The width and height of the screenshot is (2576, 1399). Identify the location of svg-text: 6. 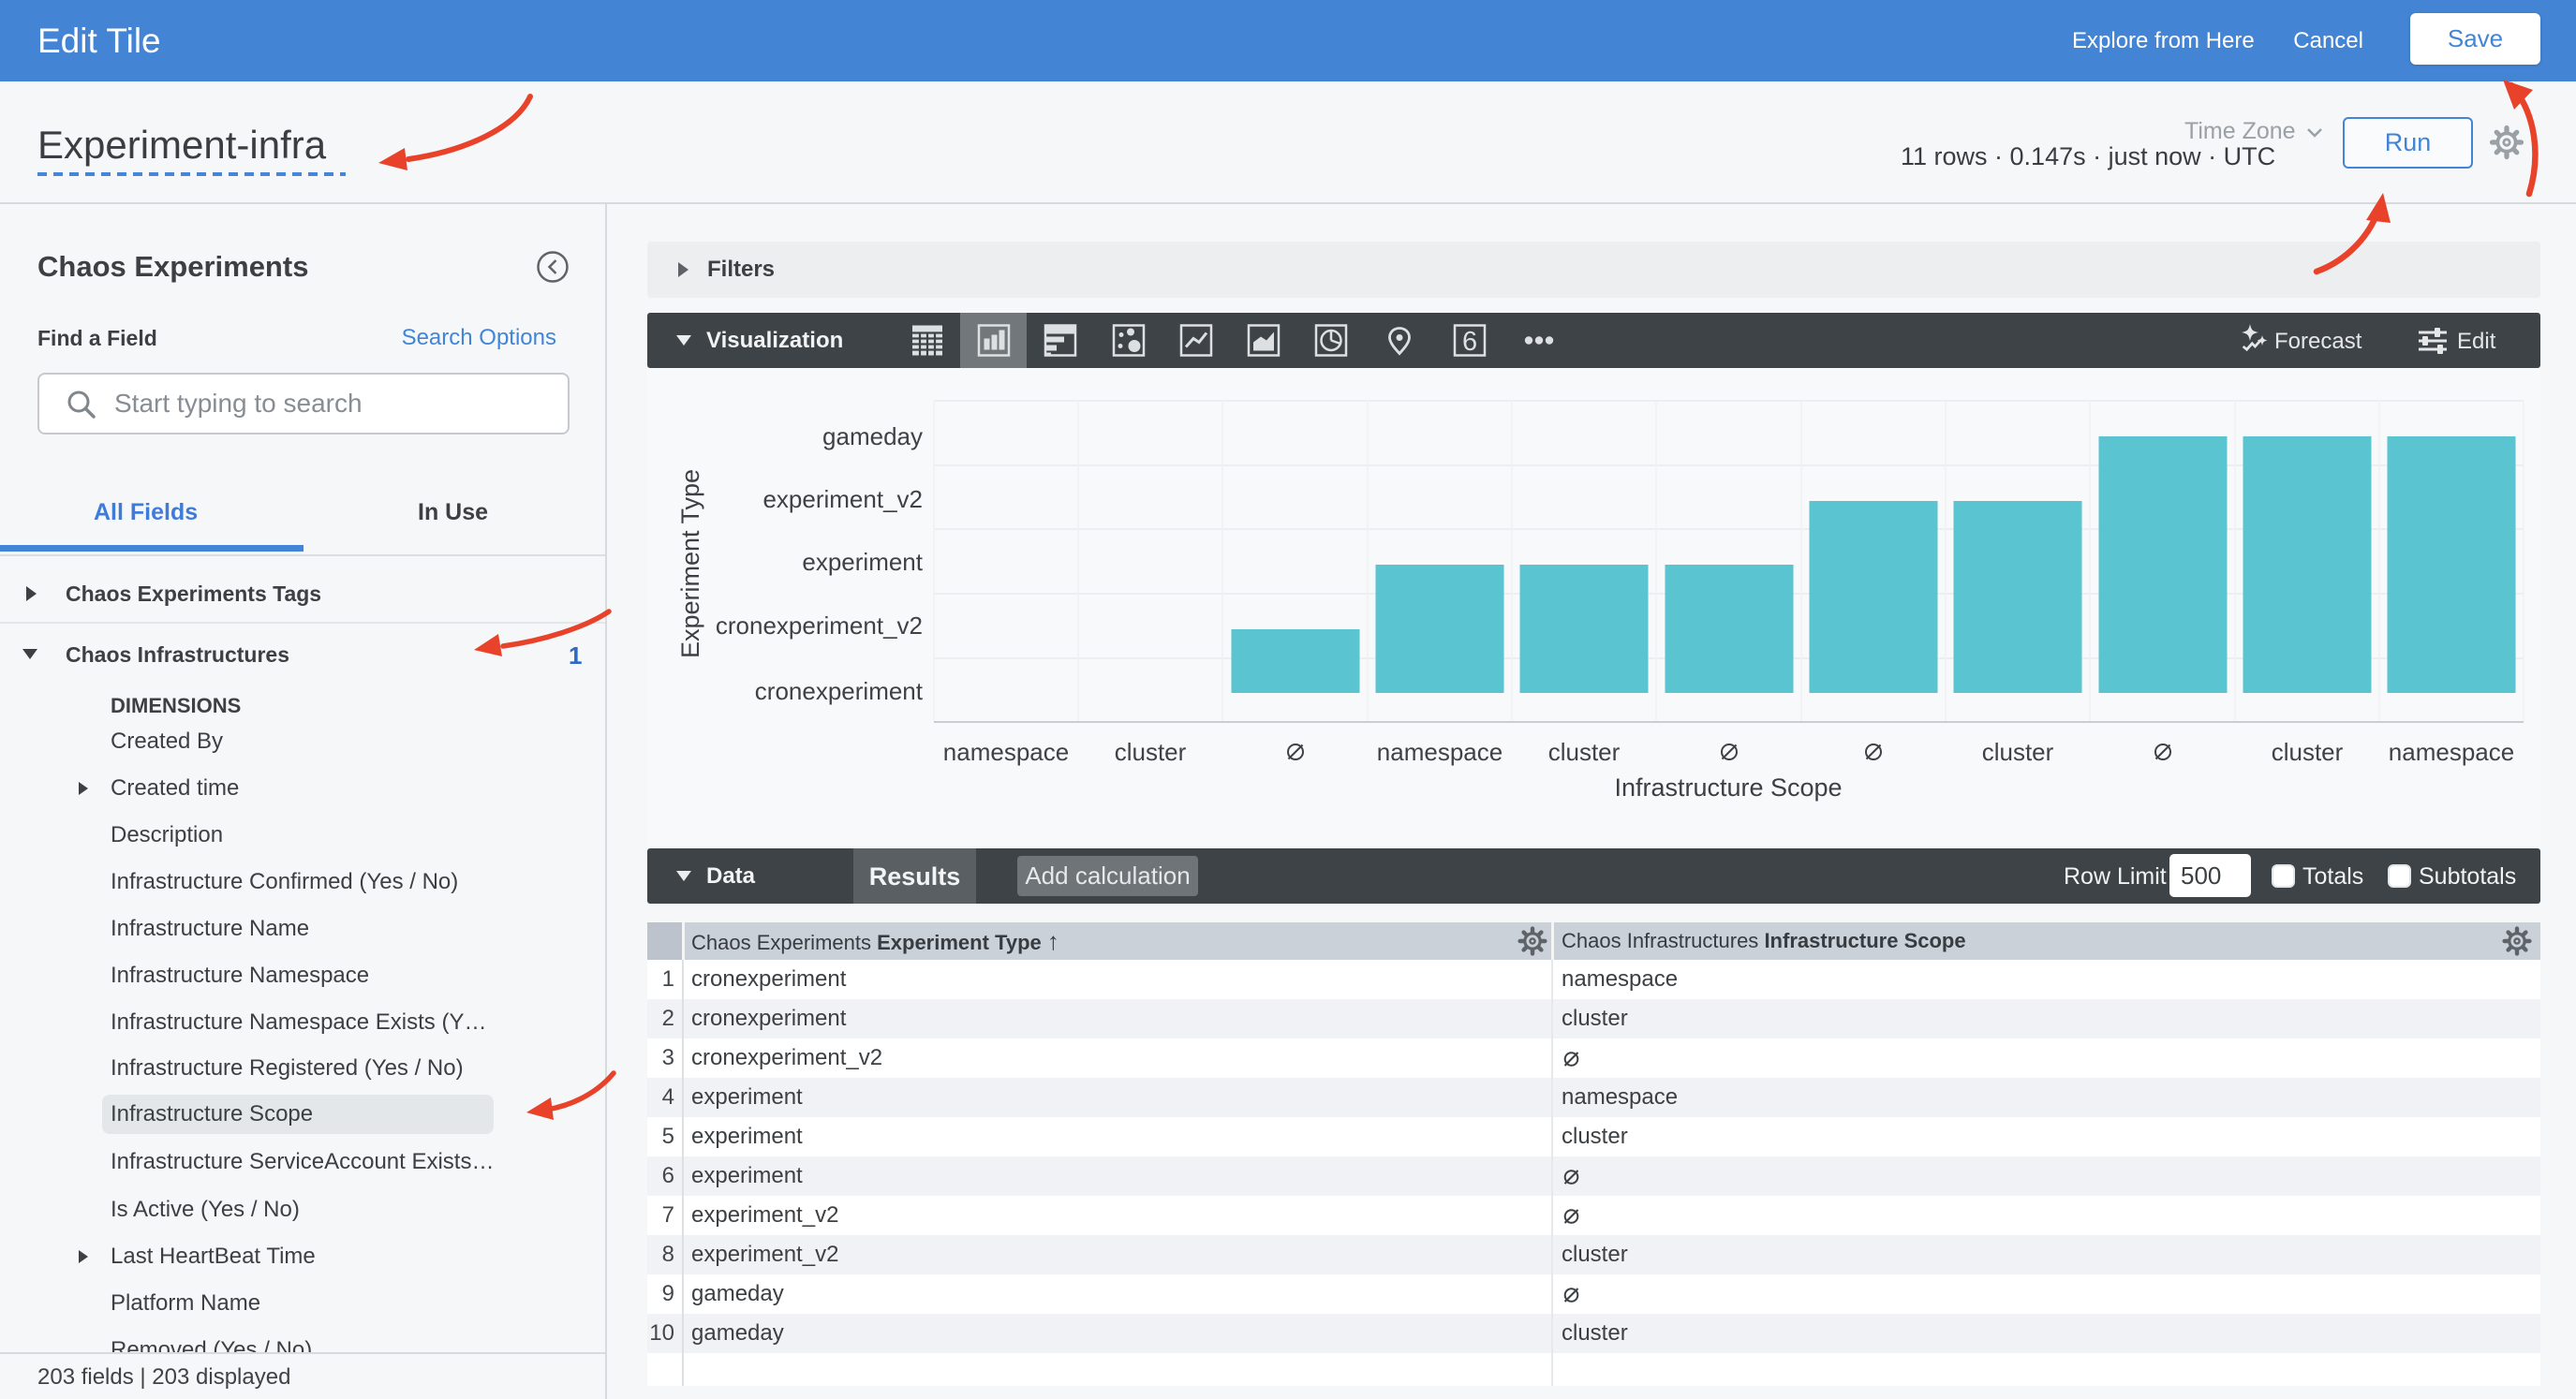
(1469, 342).